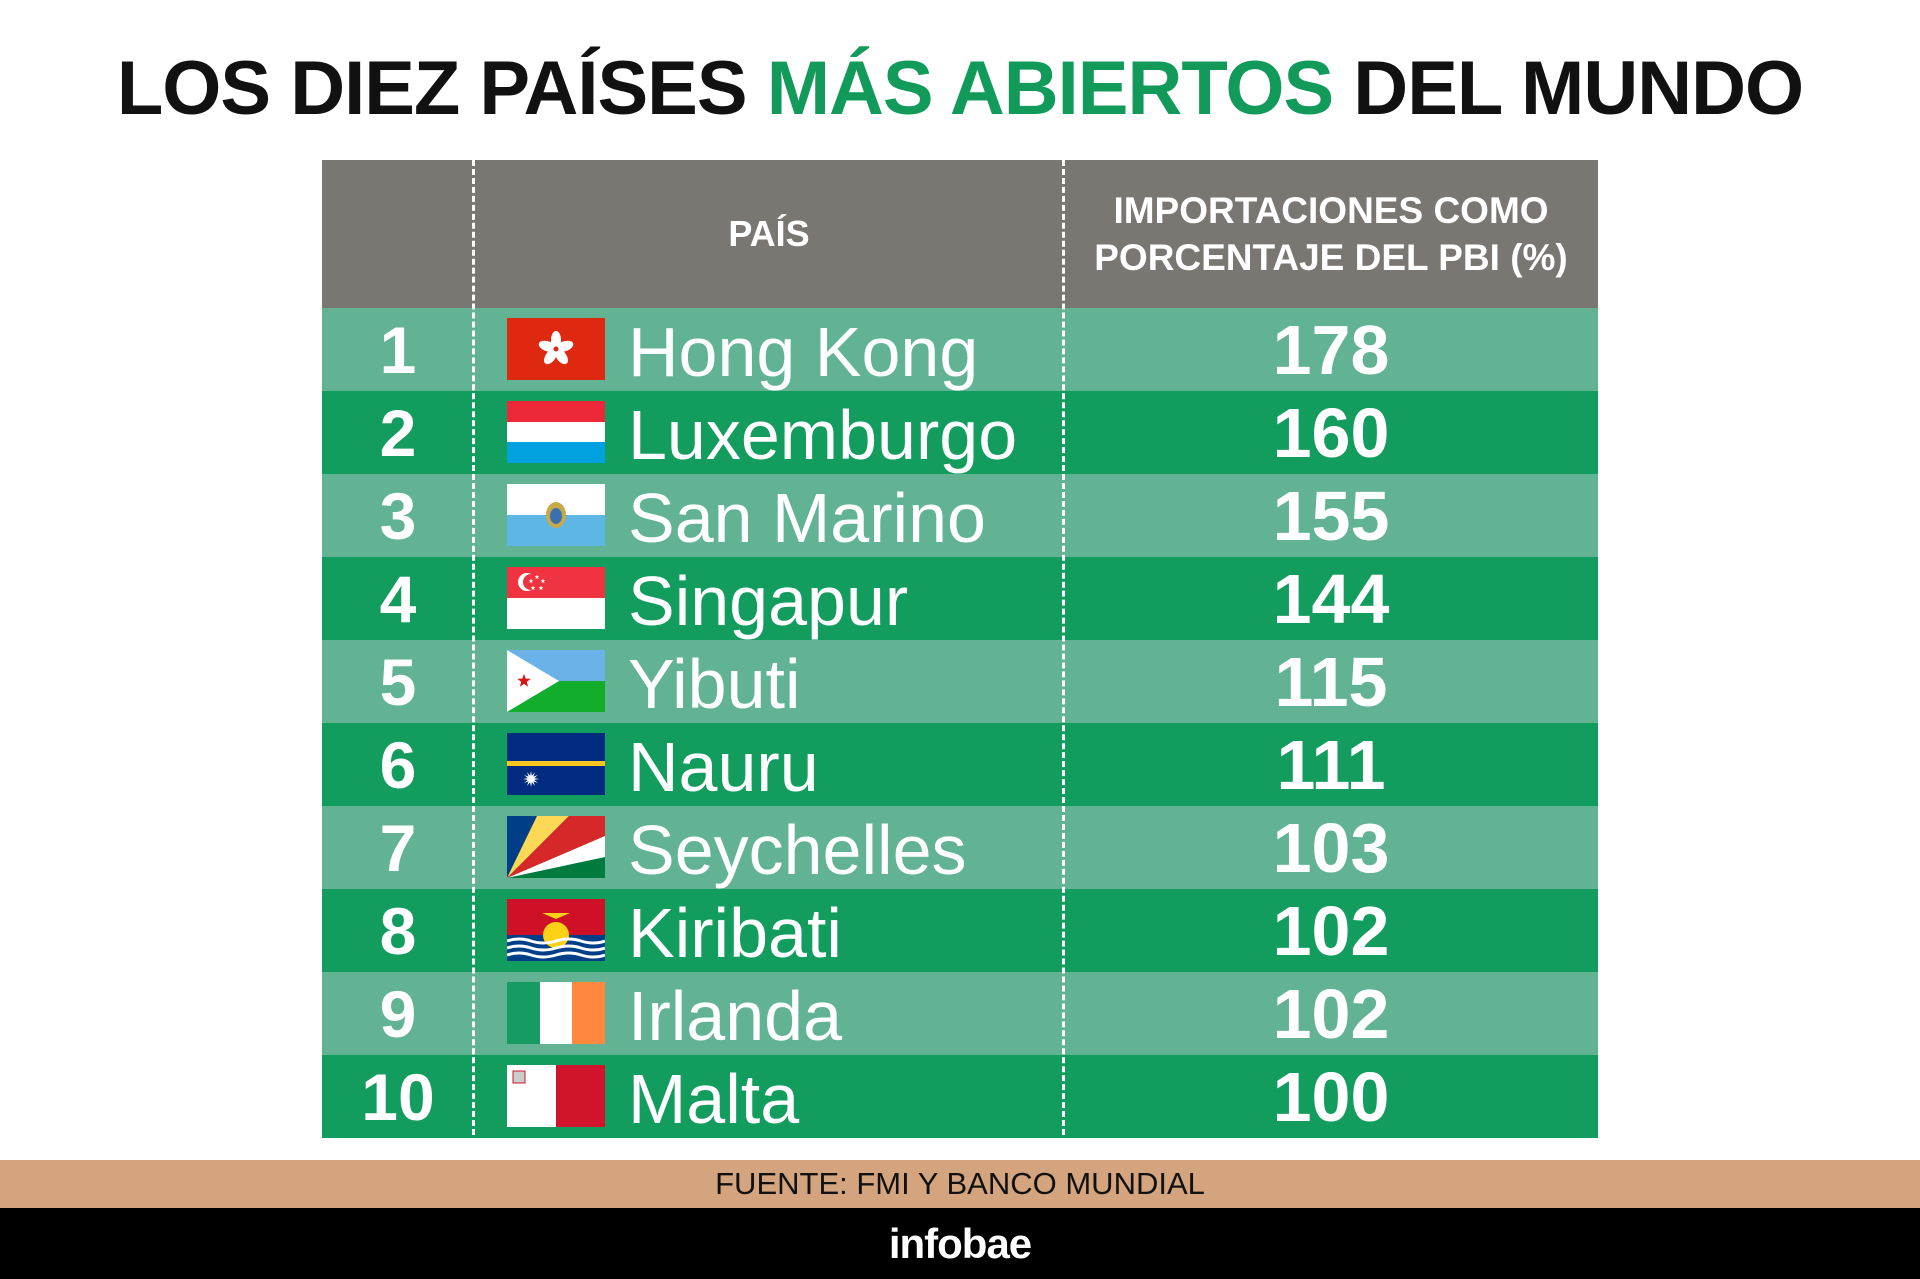 This screenshot has height=1279, width=1920. I want to click on rank-label: 1, so click(398, 349).